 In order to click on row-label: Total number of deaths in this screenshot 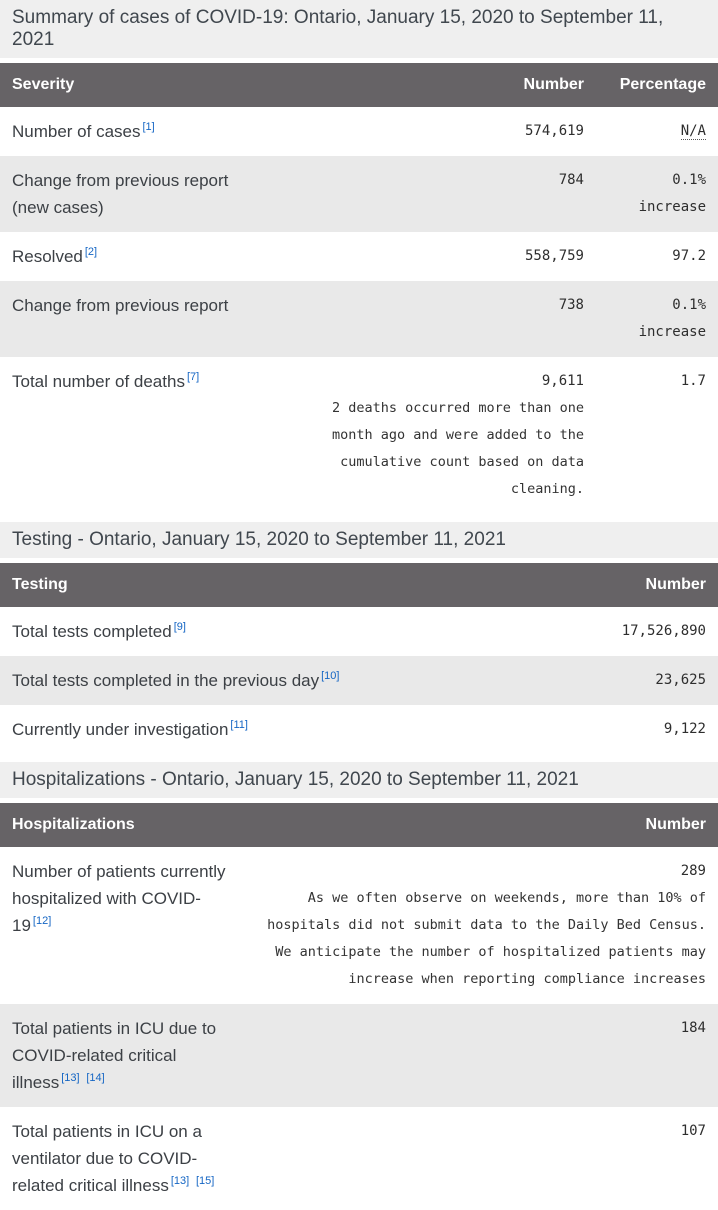, I will do `click(98, 381)`.